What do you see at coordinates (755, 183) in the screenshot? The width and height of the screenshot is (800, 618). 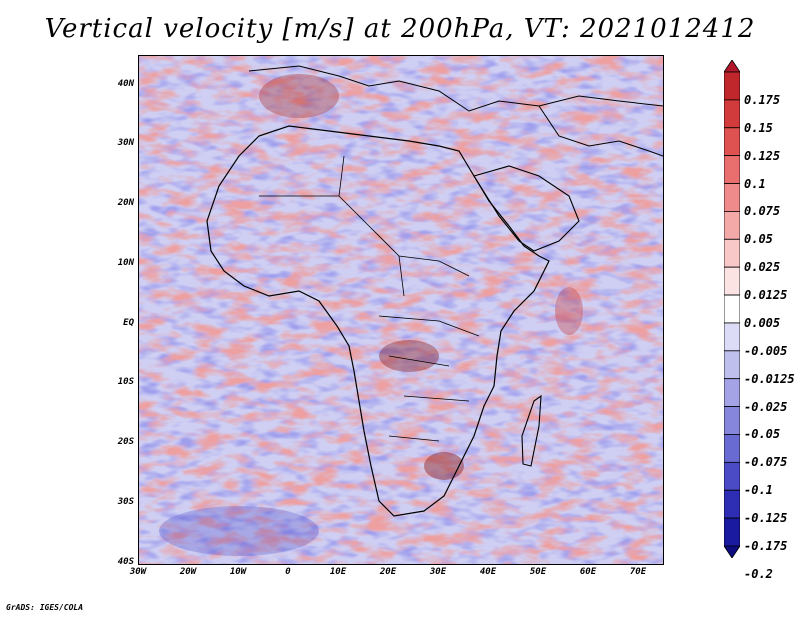 I see `colorbar-label: 0.1` at bounding box center [755, 183].